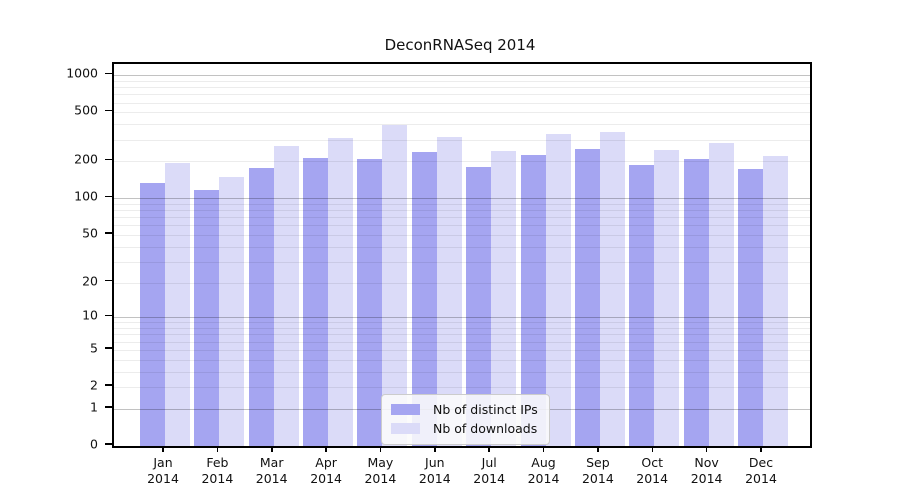 The height and width of the screenshot is (500, 900). I want to click on x-tick-month: Oct, so click(652, 462).